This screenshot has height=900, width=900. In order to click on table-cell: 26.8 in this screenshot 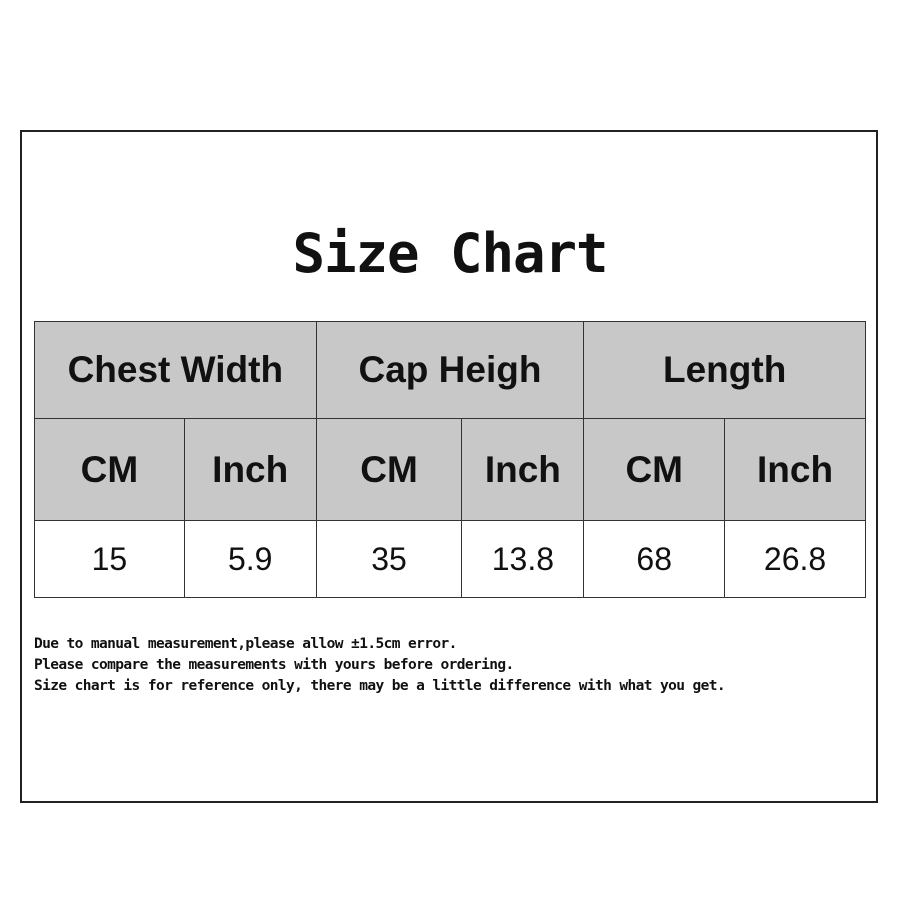, I will do `click(795, 559)`.